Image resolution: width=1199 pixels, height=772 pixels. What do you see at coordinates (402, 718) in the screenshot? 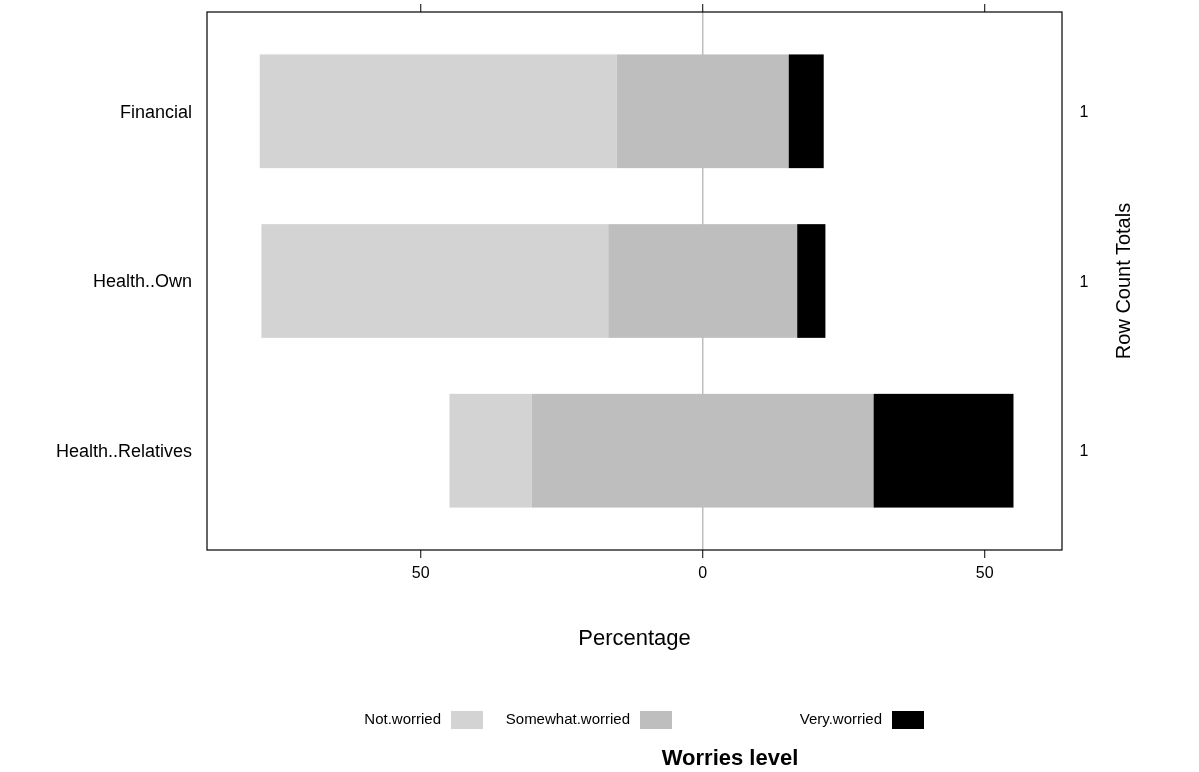
I see `legend-label: Not.worried` at bounding box center [402, 718].